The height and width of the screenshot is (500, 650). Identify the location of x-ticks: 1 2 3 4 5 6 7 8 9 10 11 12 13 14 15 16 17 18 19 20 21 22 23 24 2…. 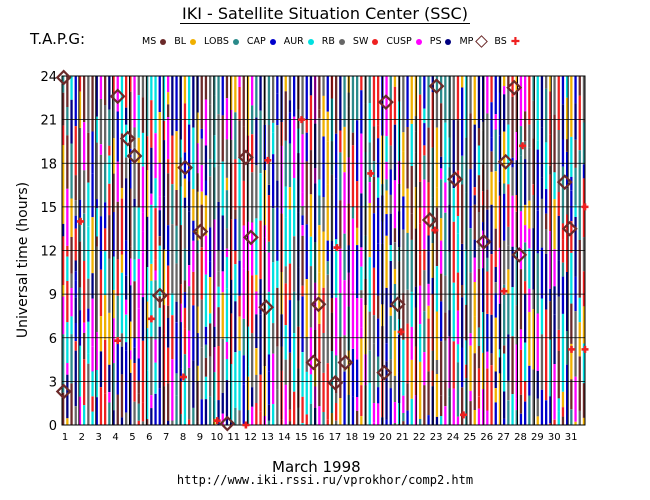
(320, 437).